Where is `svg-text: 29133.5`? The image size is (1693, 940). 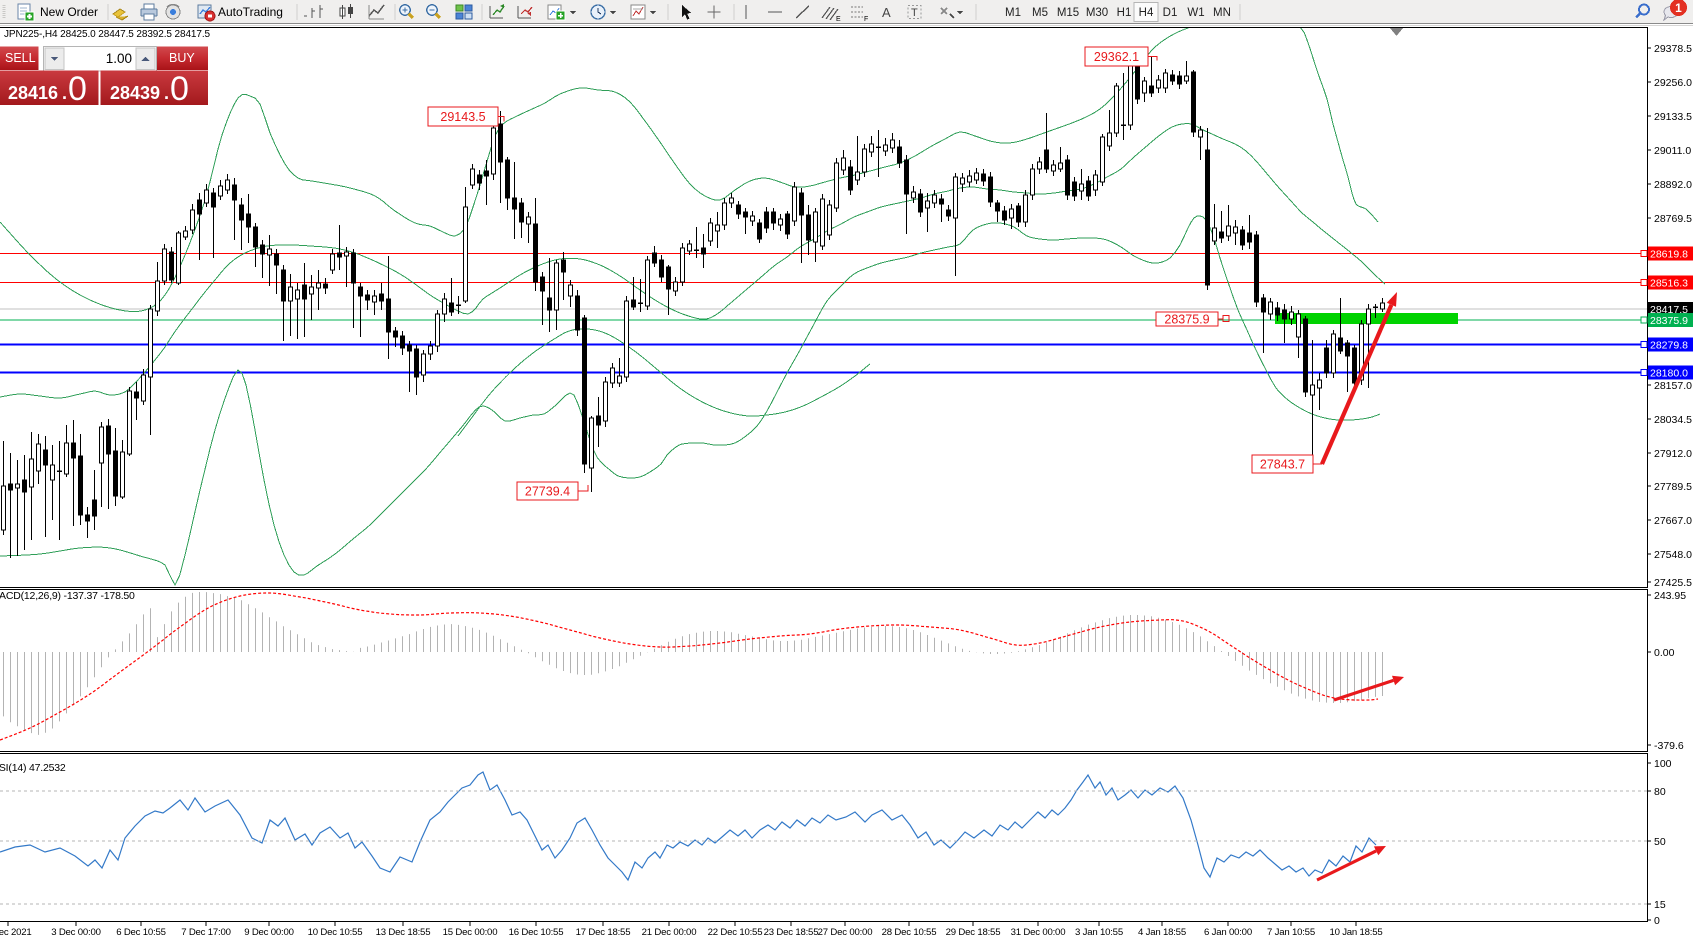
svg-text: 29133.5 is located at coordinates (1673, 117).